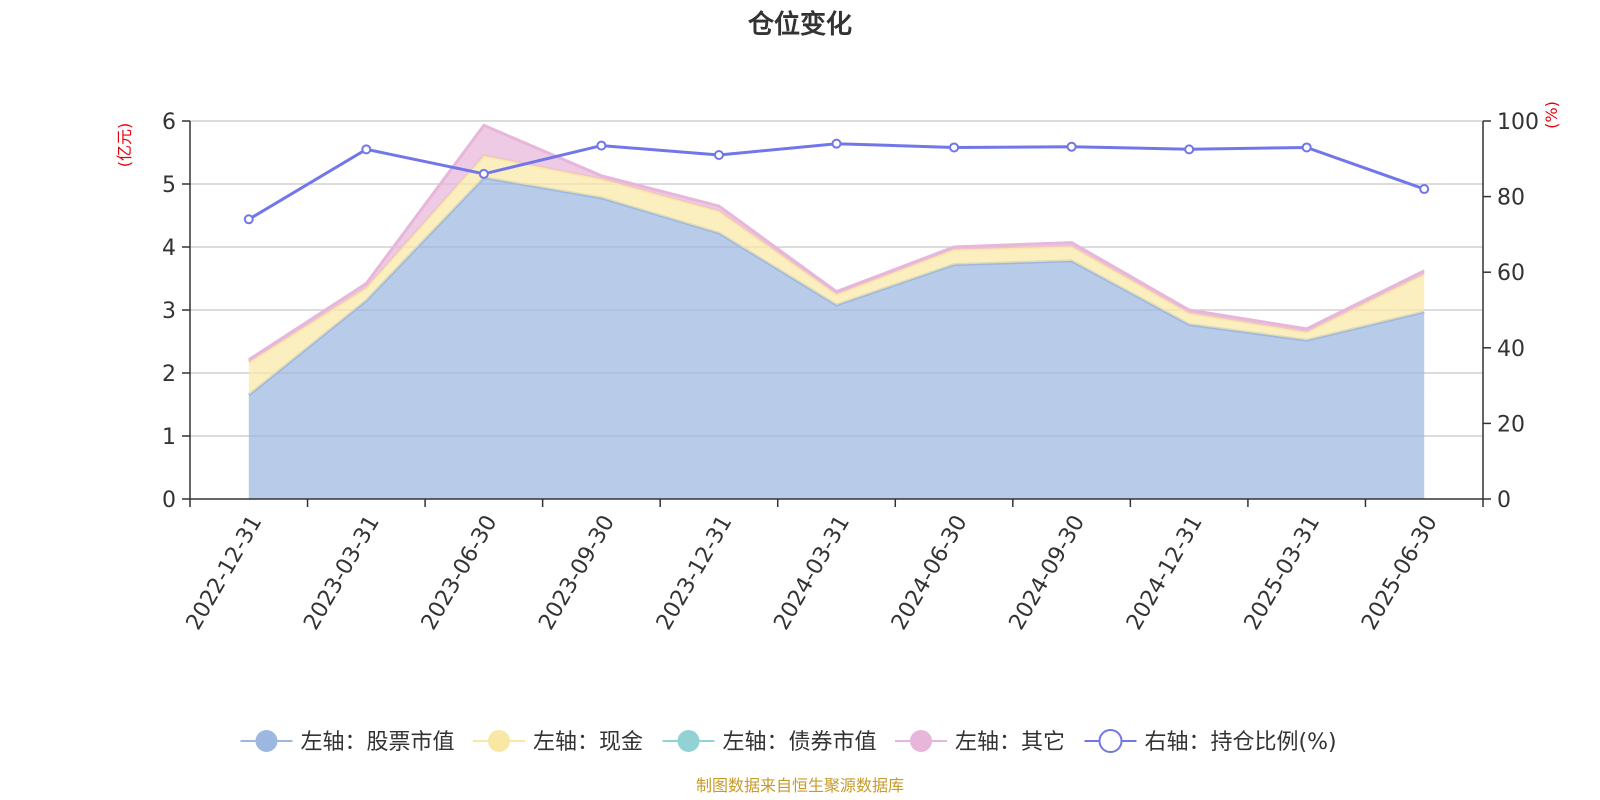 This screenshot has height=800, width=1600. What do you see at coordinates (460, 572) in the screenshot?
I see `x-tick-label: 2023-06-30` at bounding box center [460, 572].